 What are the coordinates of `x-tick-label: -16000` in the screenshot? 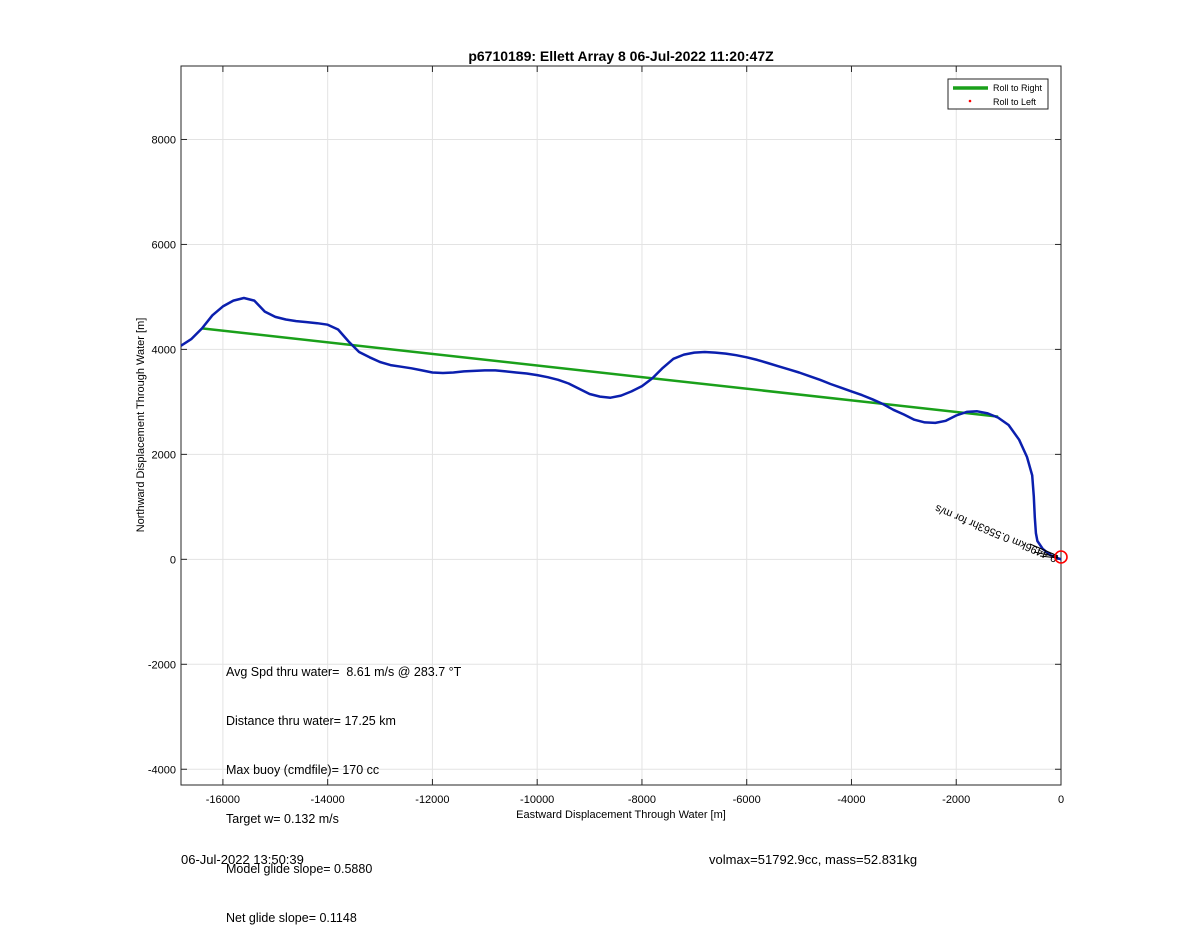 It's located at (223, 800).